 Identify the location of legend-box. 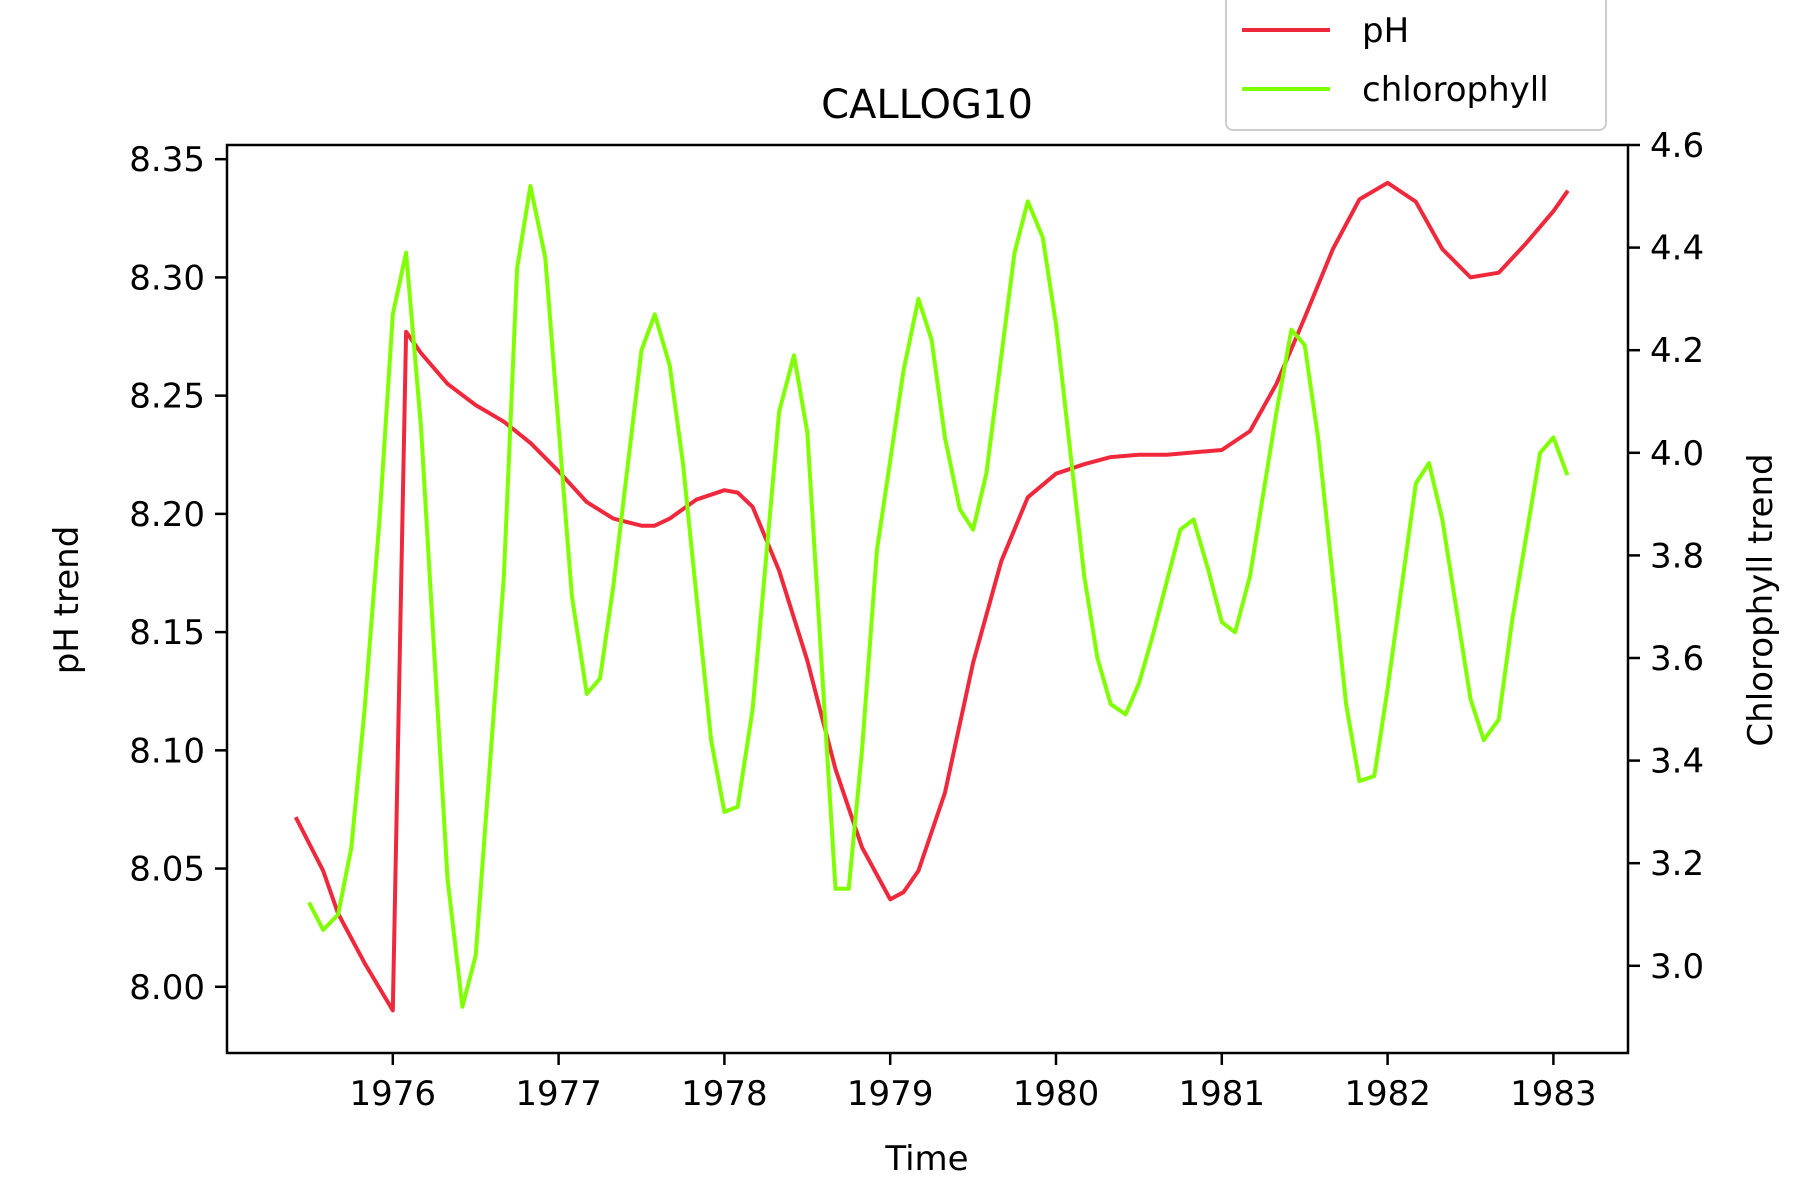
(1416, 65).